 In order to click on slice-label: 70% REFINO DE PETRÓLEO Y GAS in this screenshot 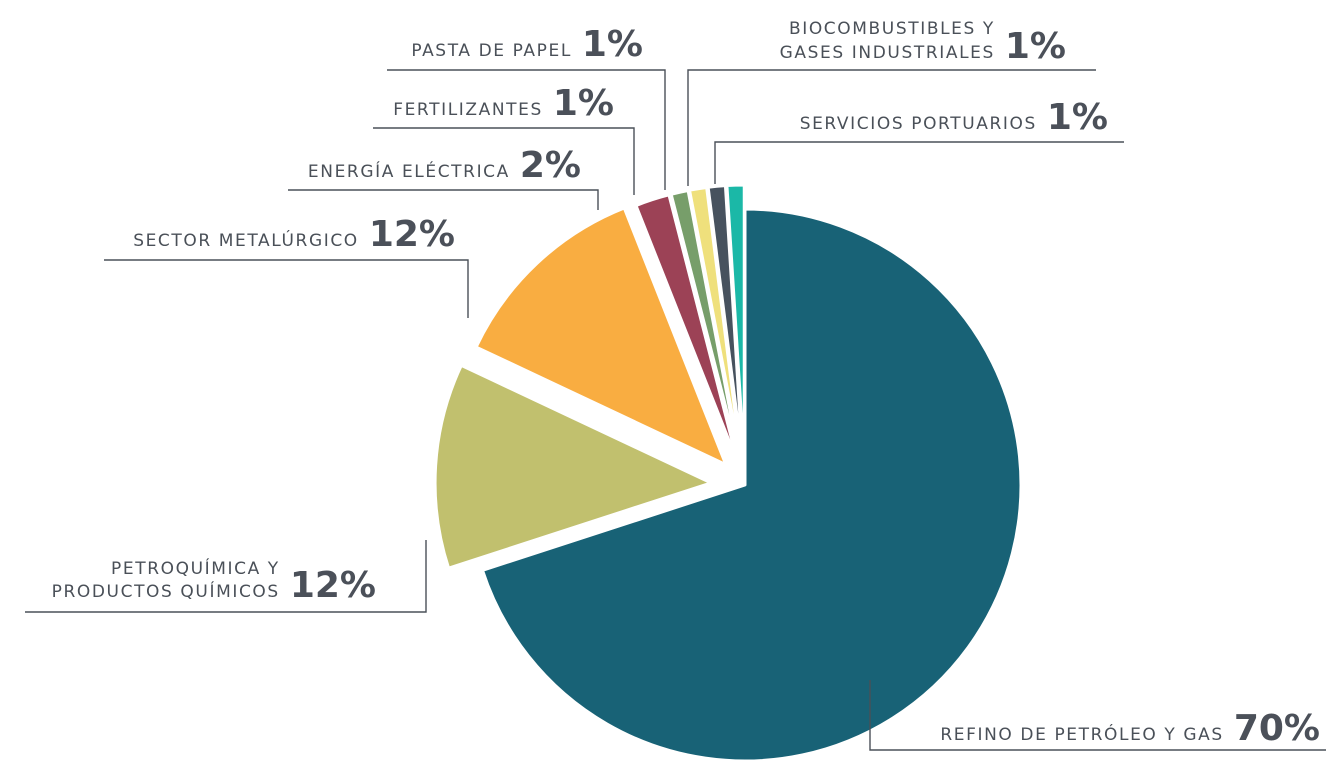, I will do `click(1130, 728)`.